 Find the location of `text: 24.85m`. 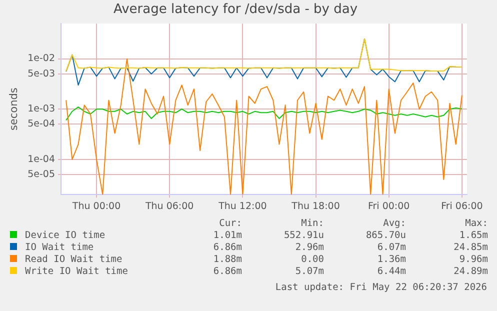

text: 24.85m is located at coordinates (470, 248).